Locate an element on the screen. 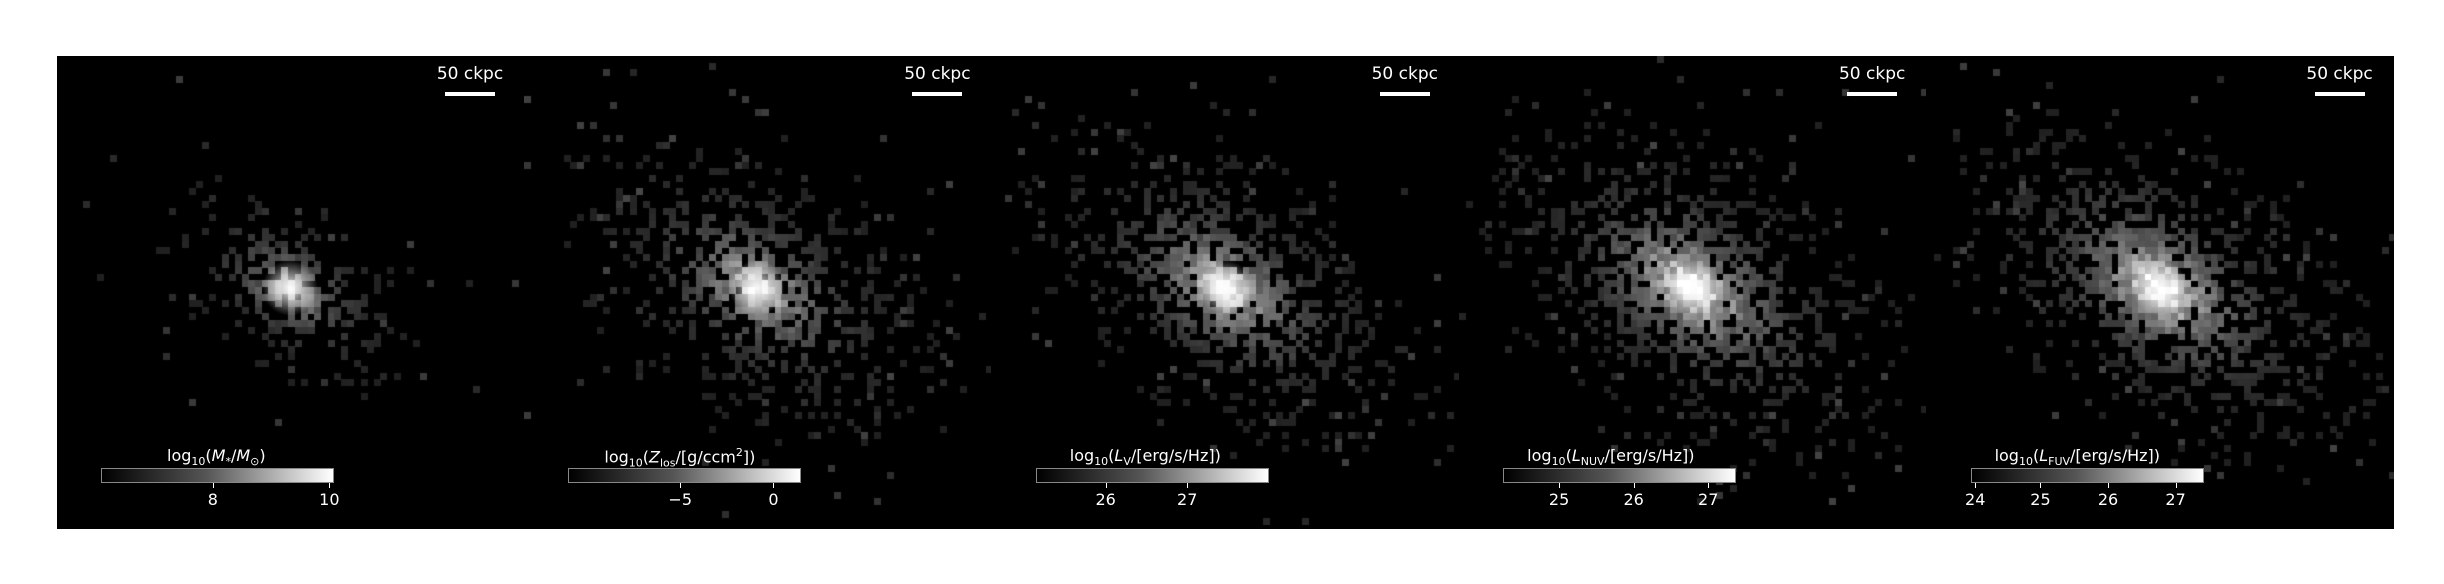 The height and width of the screenshot is (584, 2444). colorbar-tick-label: 0 is located at coordinates (773, 499).